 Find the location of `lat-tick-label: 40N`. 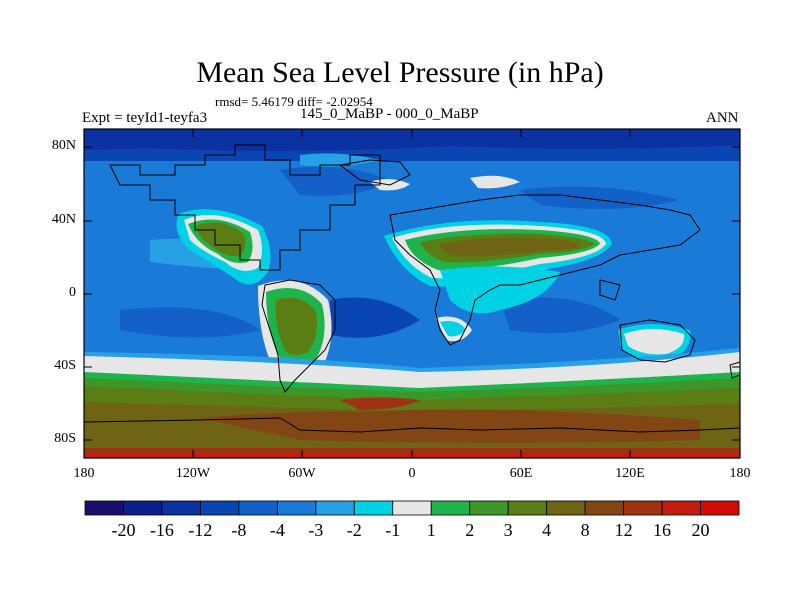

lat-tick-label: 40N is located at coordinates (63, 219).